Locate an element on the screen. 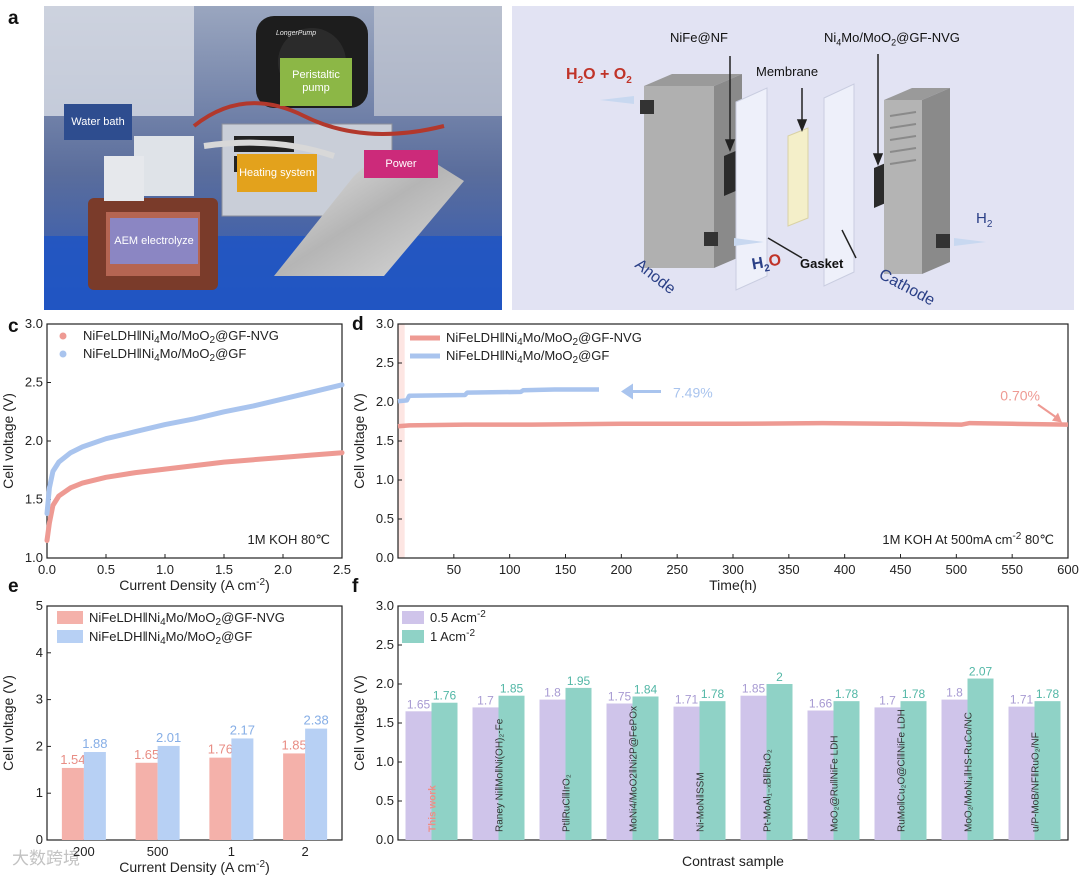 This screenshot has height=877, width=1080. chart-c-axes-frame is located at coordinates (194, 441).